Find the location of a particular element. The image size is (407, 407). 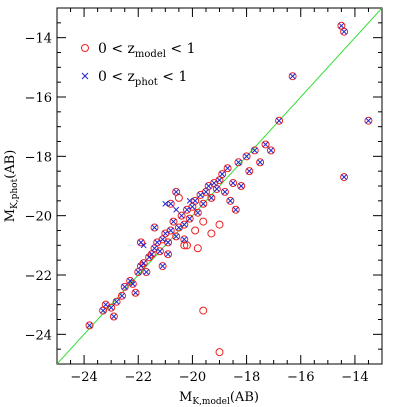

y-tick-label: −14 is located at coordinates (38, 39).